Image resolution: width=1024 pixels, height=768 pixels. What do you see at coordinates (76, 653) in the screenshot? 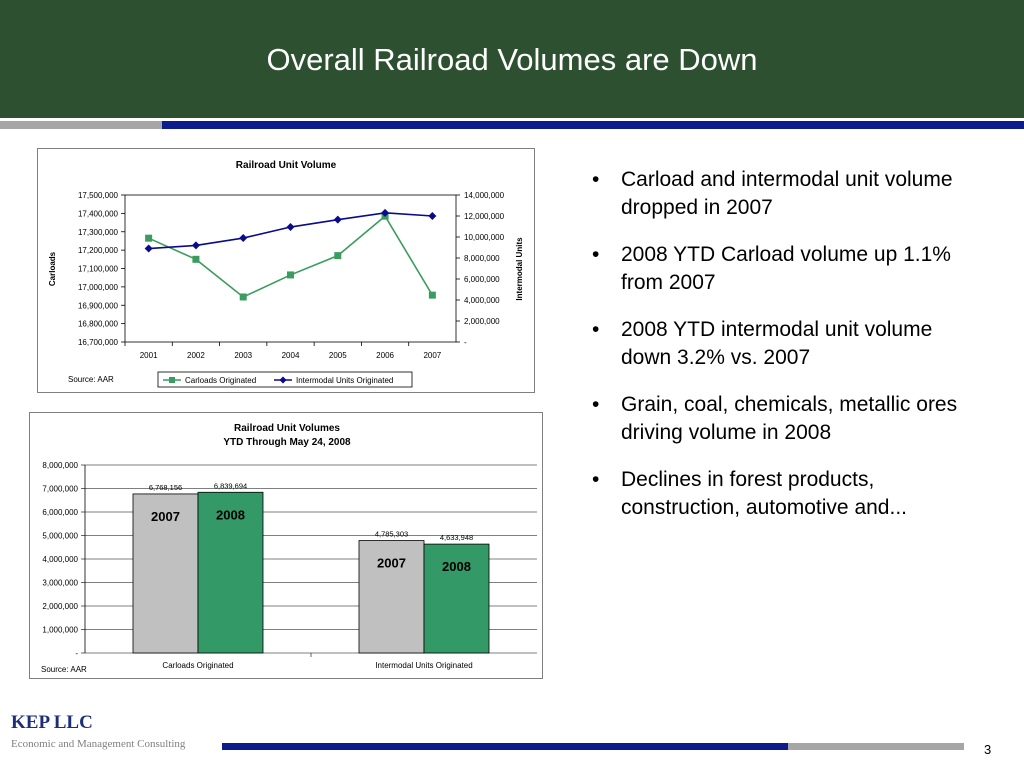
I see `bar-tick-label: -` at bounding box center [76, 653].